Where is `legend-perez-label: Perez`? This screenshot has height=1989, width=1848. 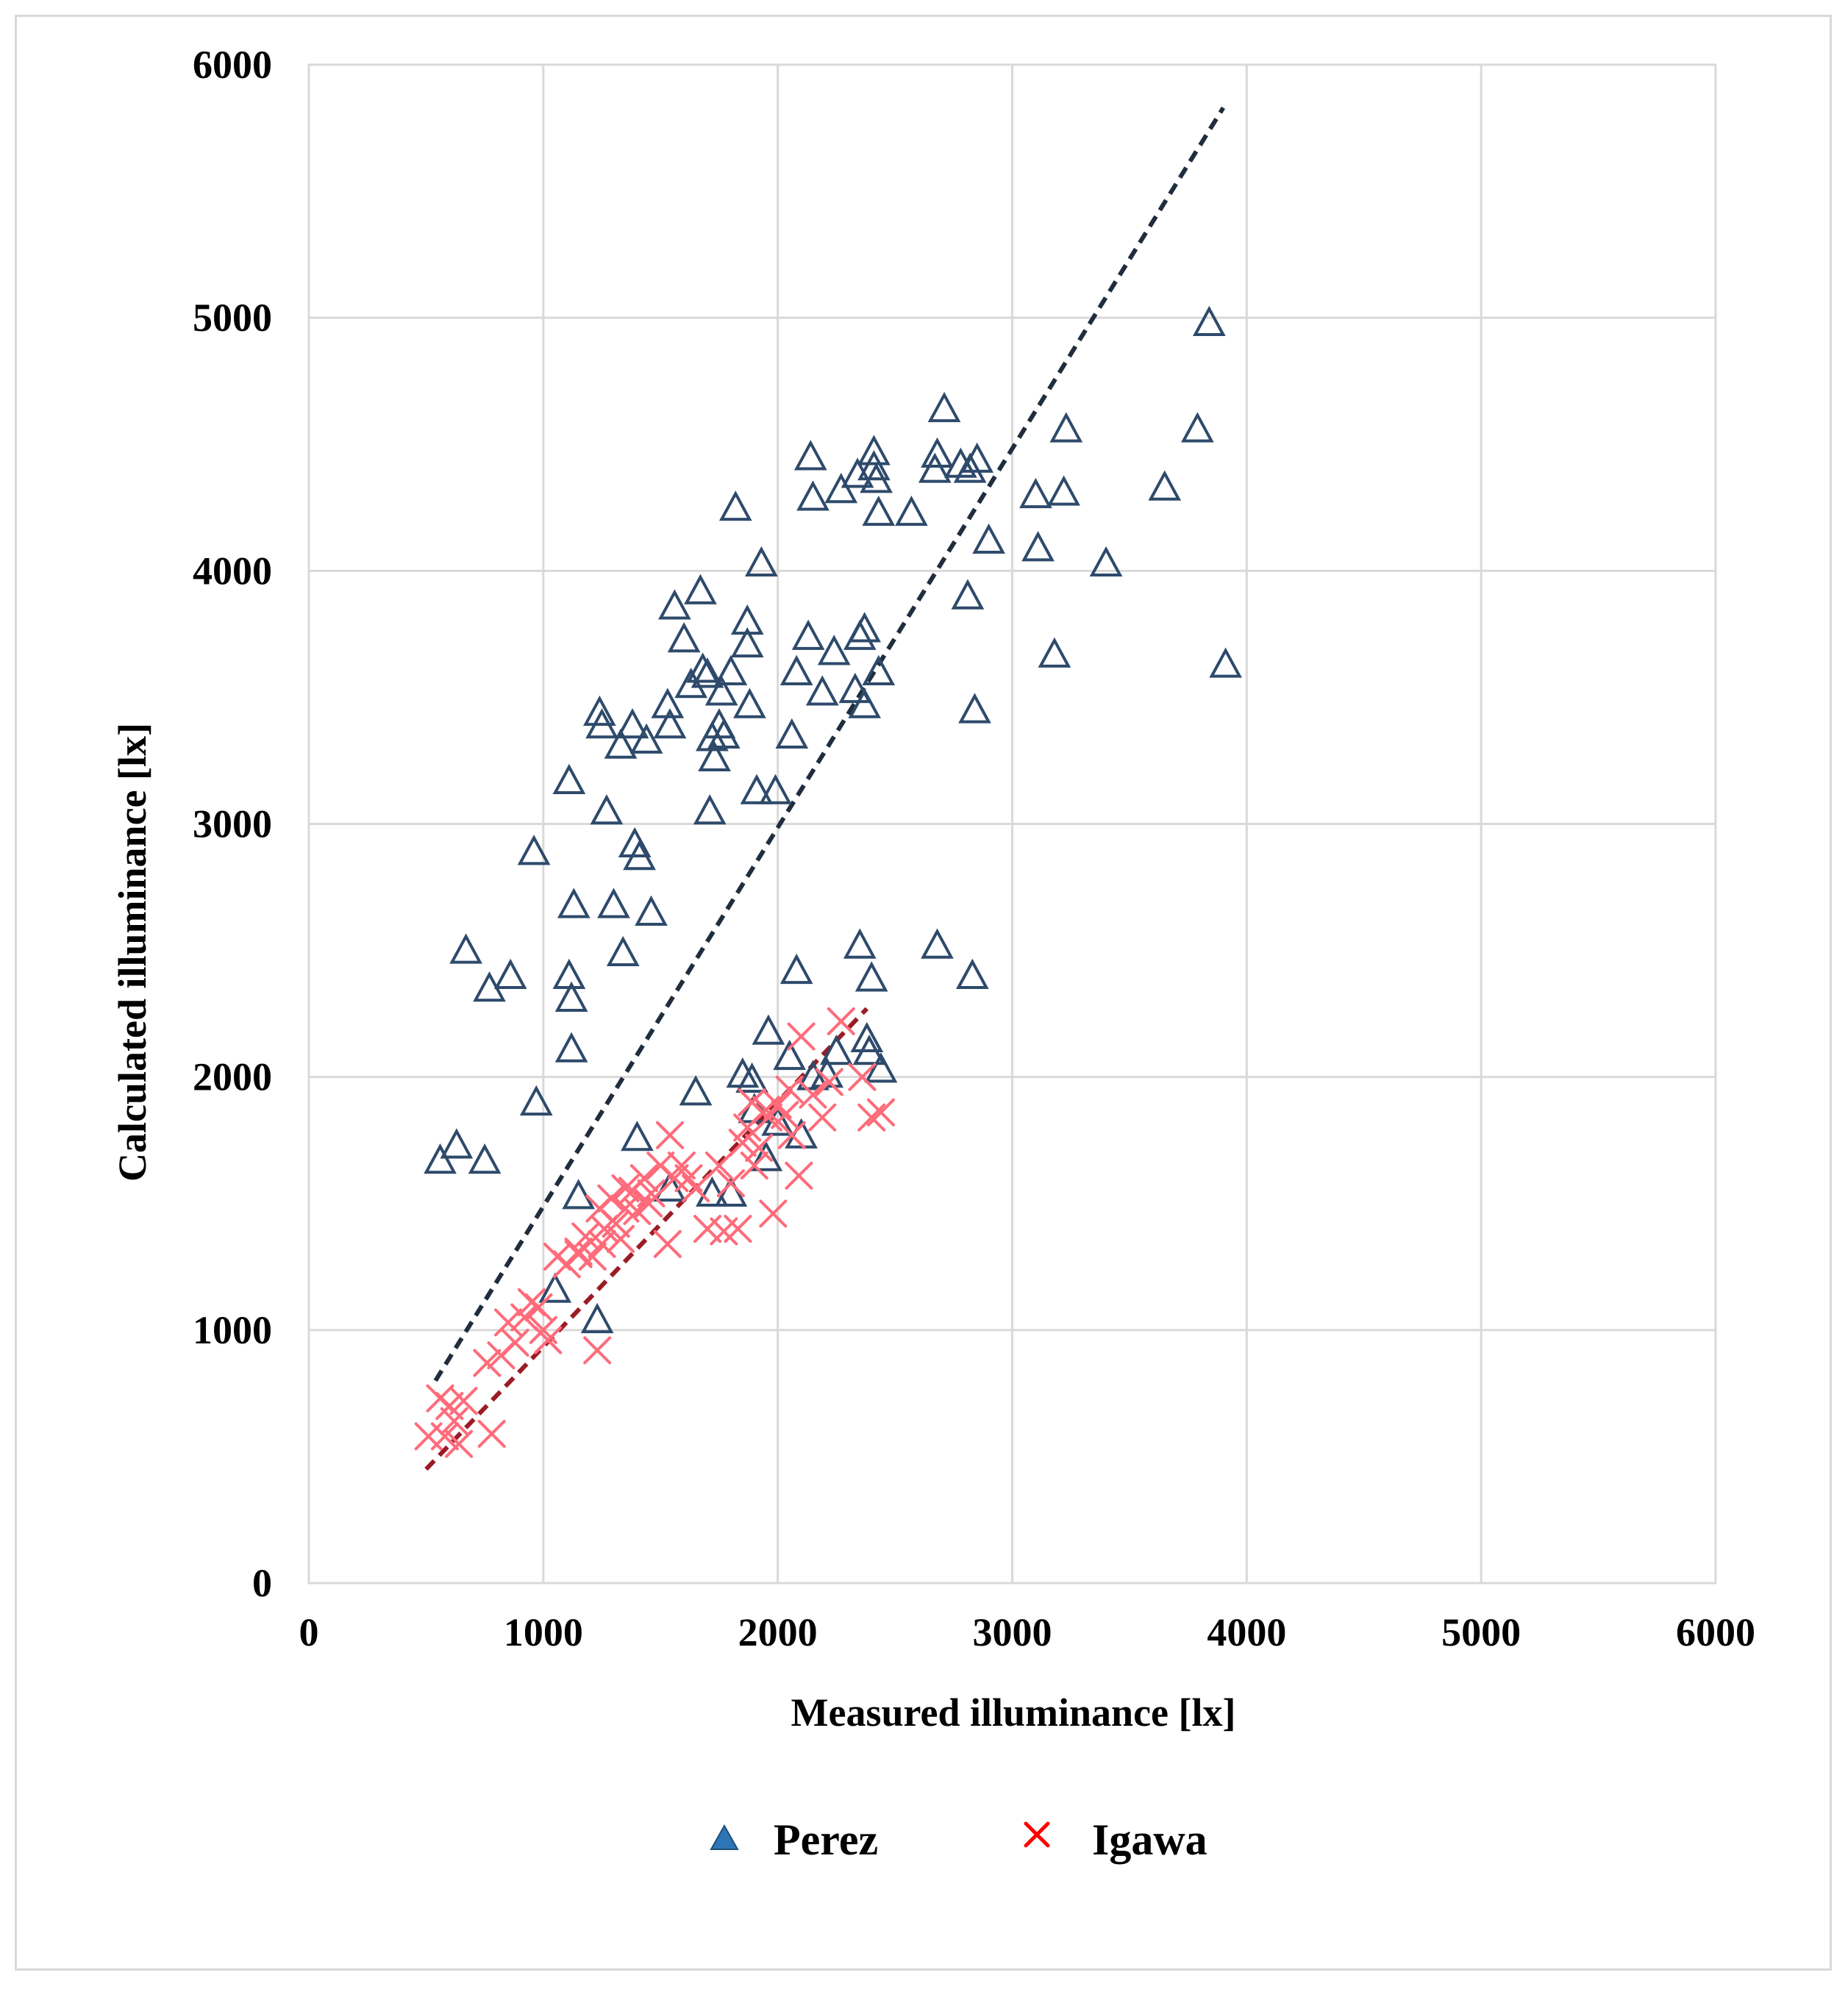 legend-perez-label: Perez is located at coordinates (826, 1839).